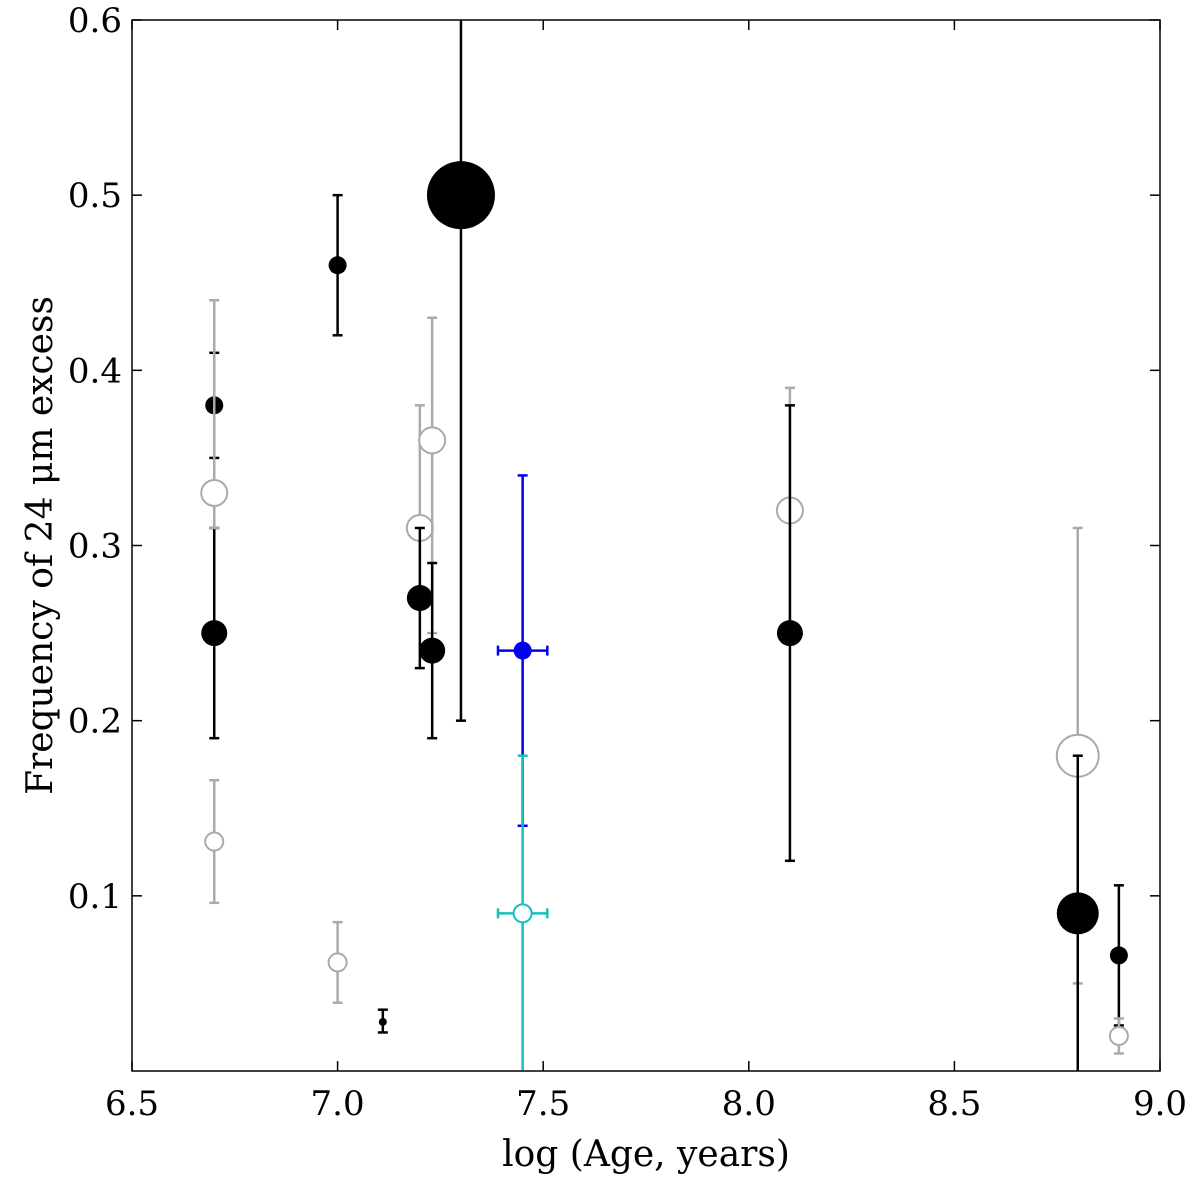 The image size is (1200, 1184). What do you see at coordinates (95, 547) in the screenshot?
I see `y-tick-label: 0.3` at bounding box center [95, 547].